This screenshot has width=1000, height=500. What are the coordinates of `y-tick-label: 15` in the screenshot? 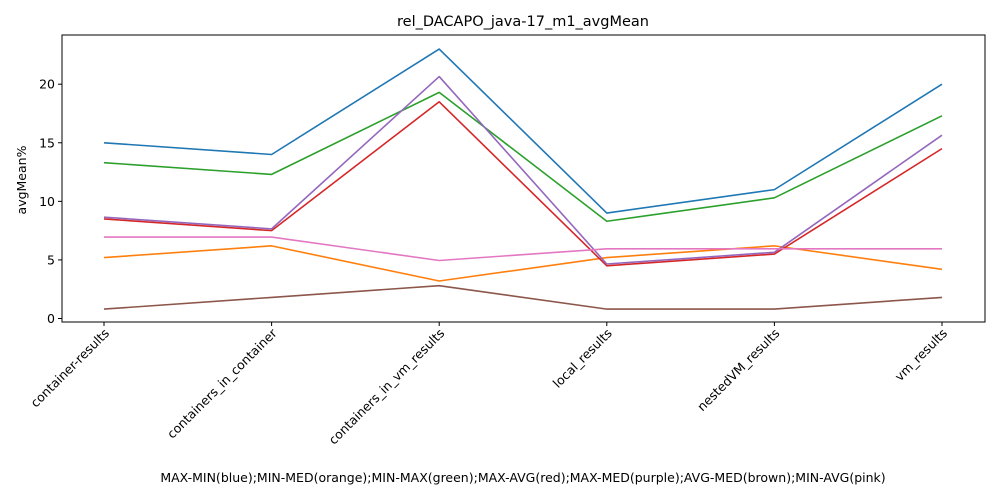 It's located at (47, 142).